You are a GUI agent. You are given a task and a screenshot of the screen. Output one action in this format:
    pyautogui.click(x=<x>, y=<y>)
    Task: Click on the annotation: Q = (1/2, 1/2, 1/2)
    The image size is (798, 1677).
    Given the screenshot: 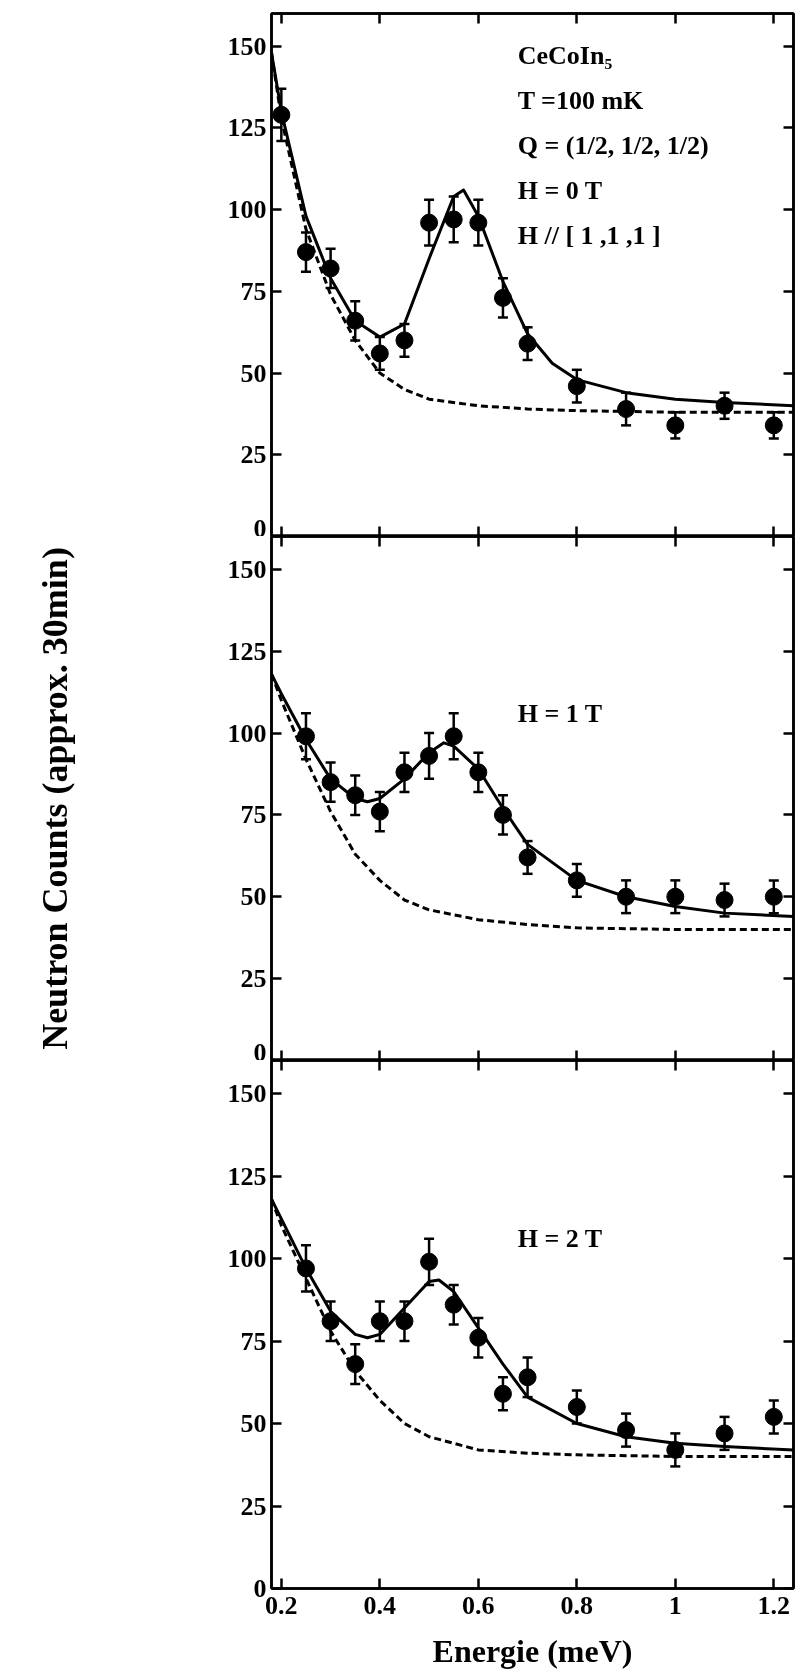 What is the action you would take?
    pyautogui.click(x=613, y=146)
    